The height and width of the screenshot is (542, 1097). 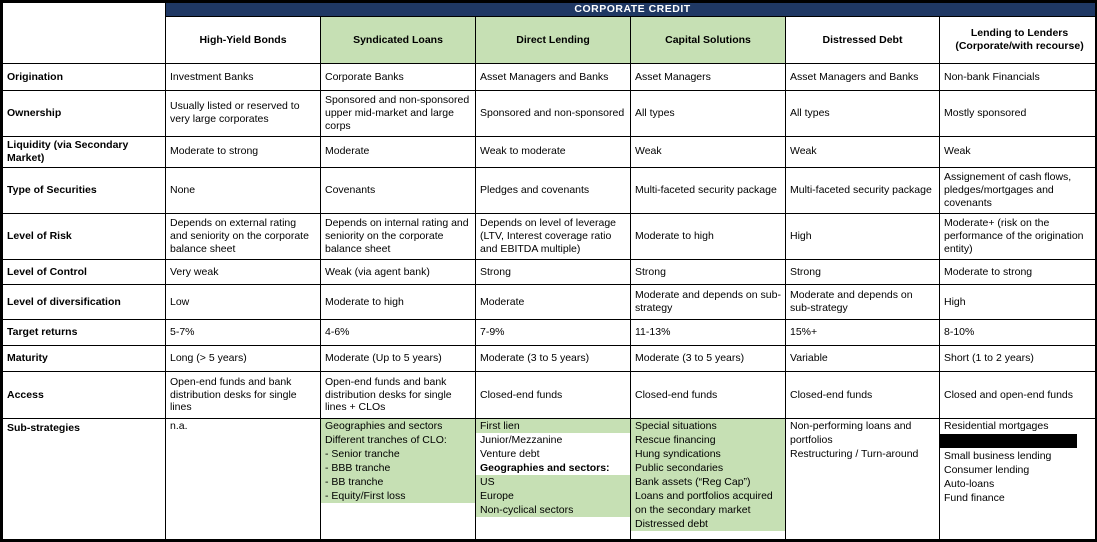 I want to click on sub-strategy-item: Consumer lending, so click(x=987, y=470).